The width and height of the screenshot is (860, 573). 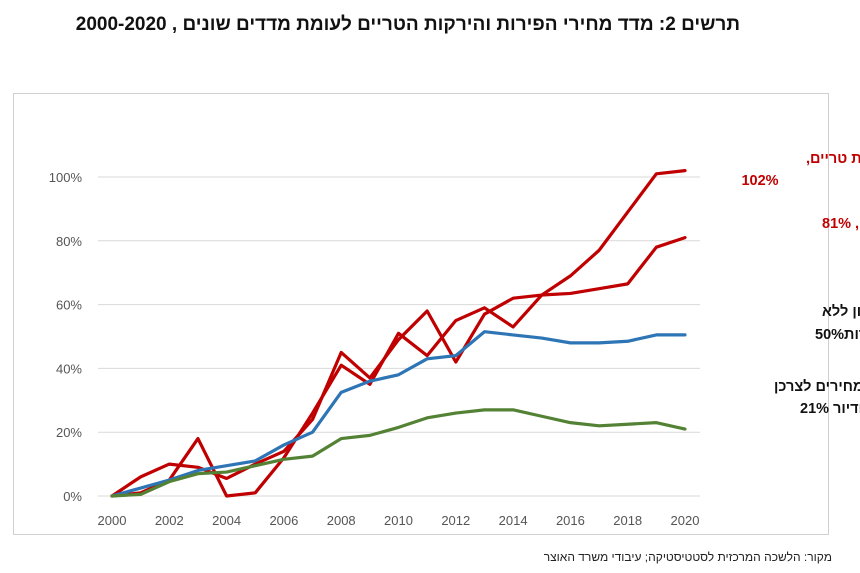 What do you see at coordinates (169, 520) in the screenshot?
I see `x-tick-label: 2002` at bounding box center [169, 520].